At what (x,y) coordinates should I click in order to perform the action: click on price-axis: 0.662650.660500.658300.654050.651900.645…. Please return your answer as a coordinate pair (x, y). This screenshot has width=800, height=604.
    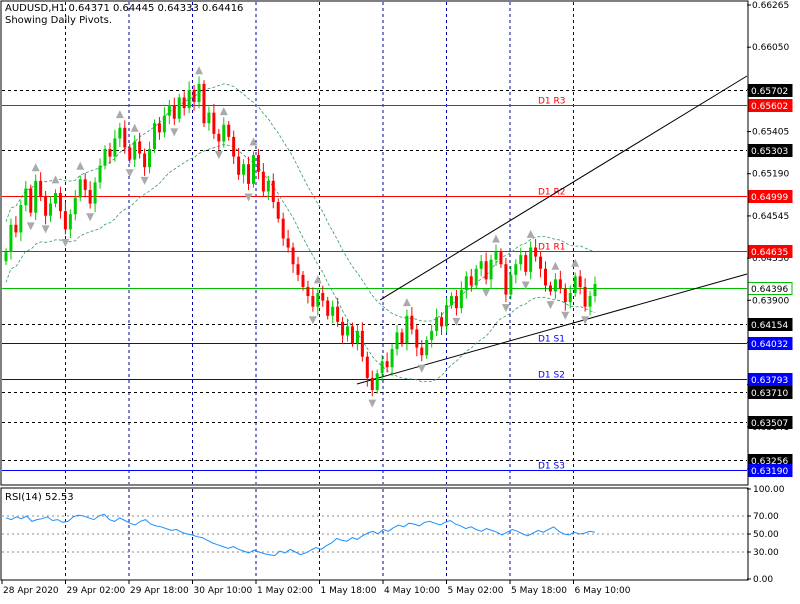
    Looking at the image, I should click on (770, 293).